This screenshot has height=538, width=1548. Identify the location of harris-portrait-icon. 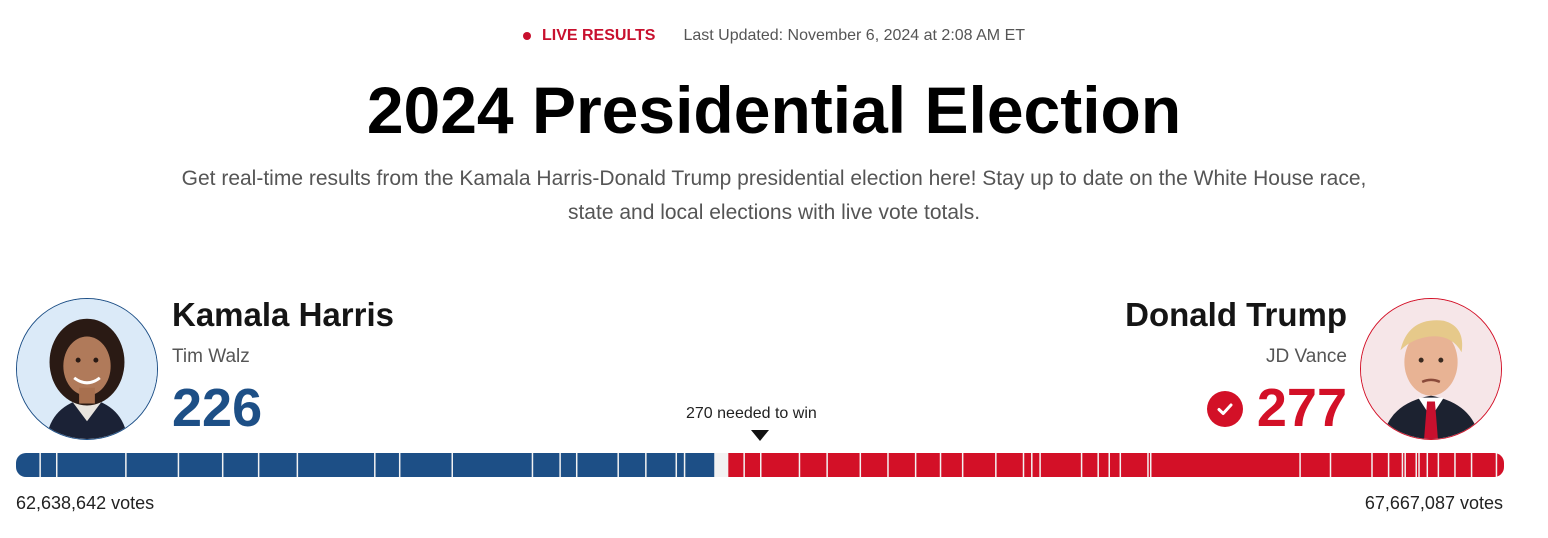
(87, 369).